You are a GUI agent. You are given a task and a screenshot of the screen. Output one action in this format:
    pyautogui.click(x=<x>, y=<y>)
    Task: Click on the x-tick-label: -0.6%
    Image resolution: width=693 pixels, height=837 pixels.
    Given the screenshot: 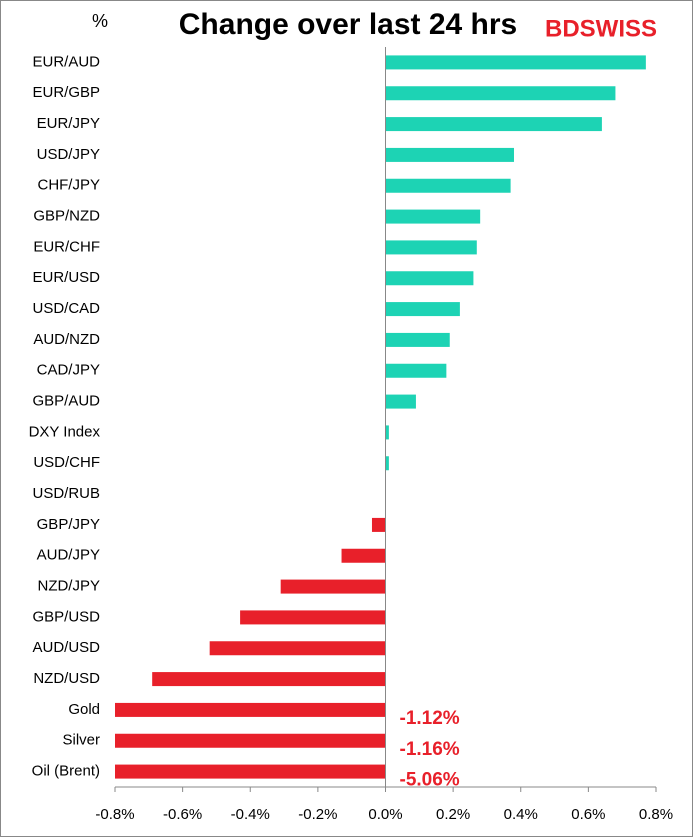 What is the action you would take?
    pyautogui.click(x=182, y=814)
    